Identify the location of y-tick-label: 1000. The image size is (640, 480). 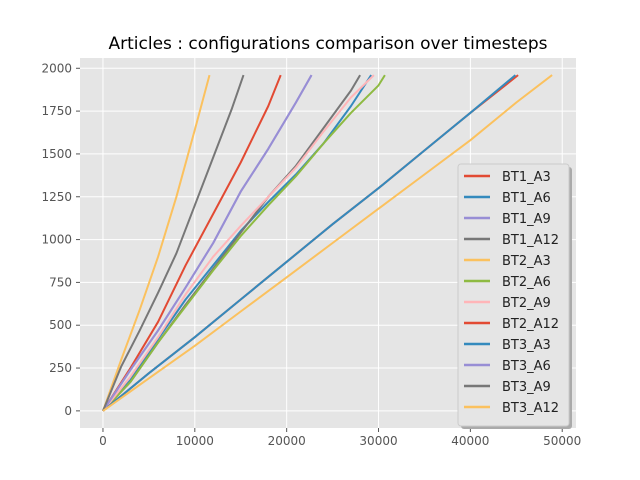
(56, 240).